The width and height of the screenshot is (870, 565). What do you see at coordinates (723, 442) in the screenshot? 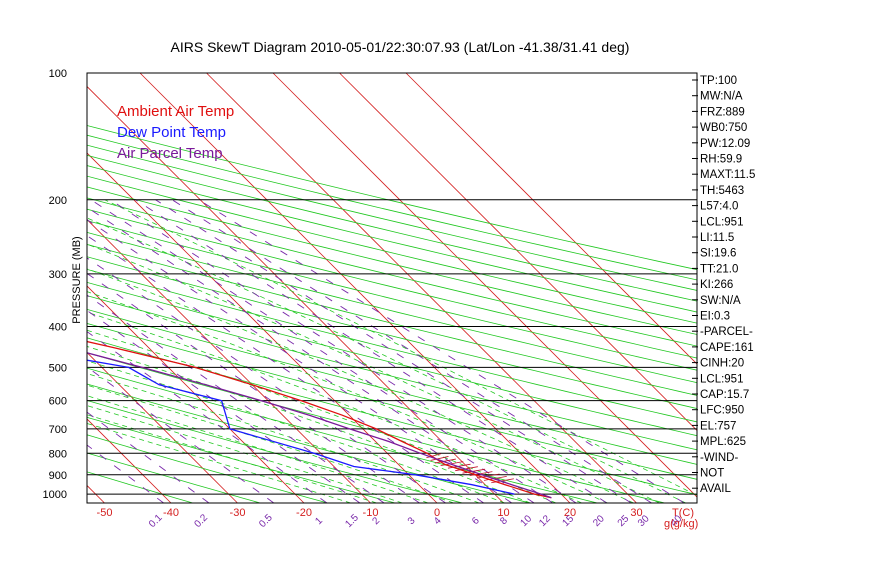
I see `stability-index-label: MPL:625` at bounding box center [723, 442].